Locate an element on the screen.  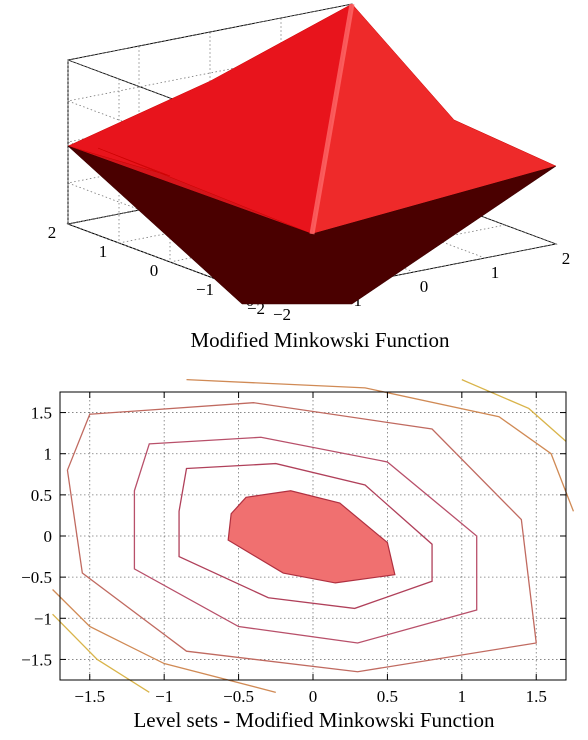
y-tick-label: 2 is located at coordinates (52, 232).